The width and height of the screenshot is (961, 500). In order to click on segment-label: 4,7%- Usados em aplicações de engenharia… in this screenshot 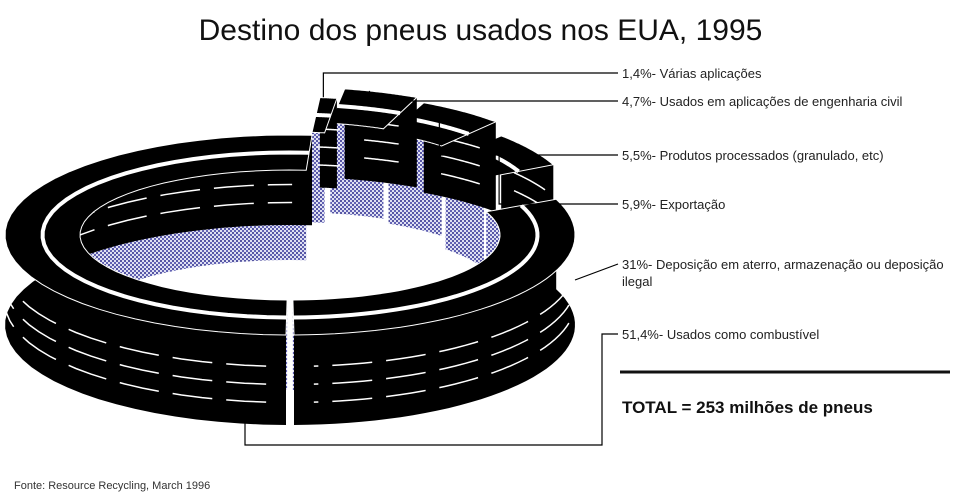, I will do `click(762, 101)`.